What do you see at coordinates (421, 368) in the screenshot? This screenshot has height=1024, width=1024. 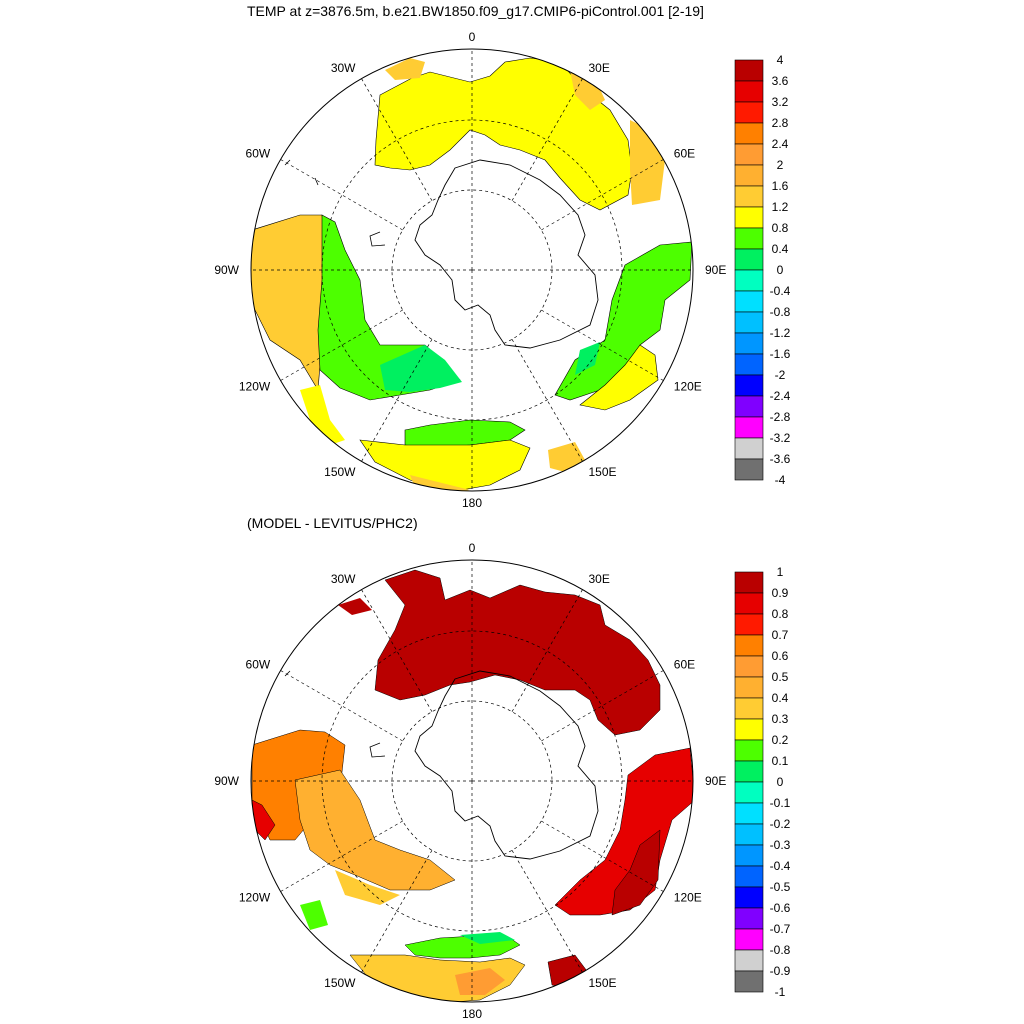 I see `field-region-west-teal` at bounding box center [421, 368].